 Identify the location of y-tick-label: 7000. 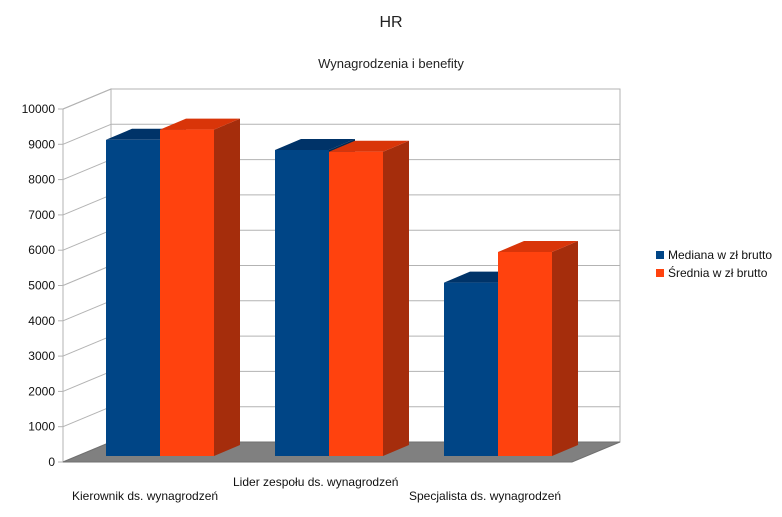
(41, 215).